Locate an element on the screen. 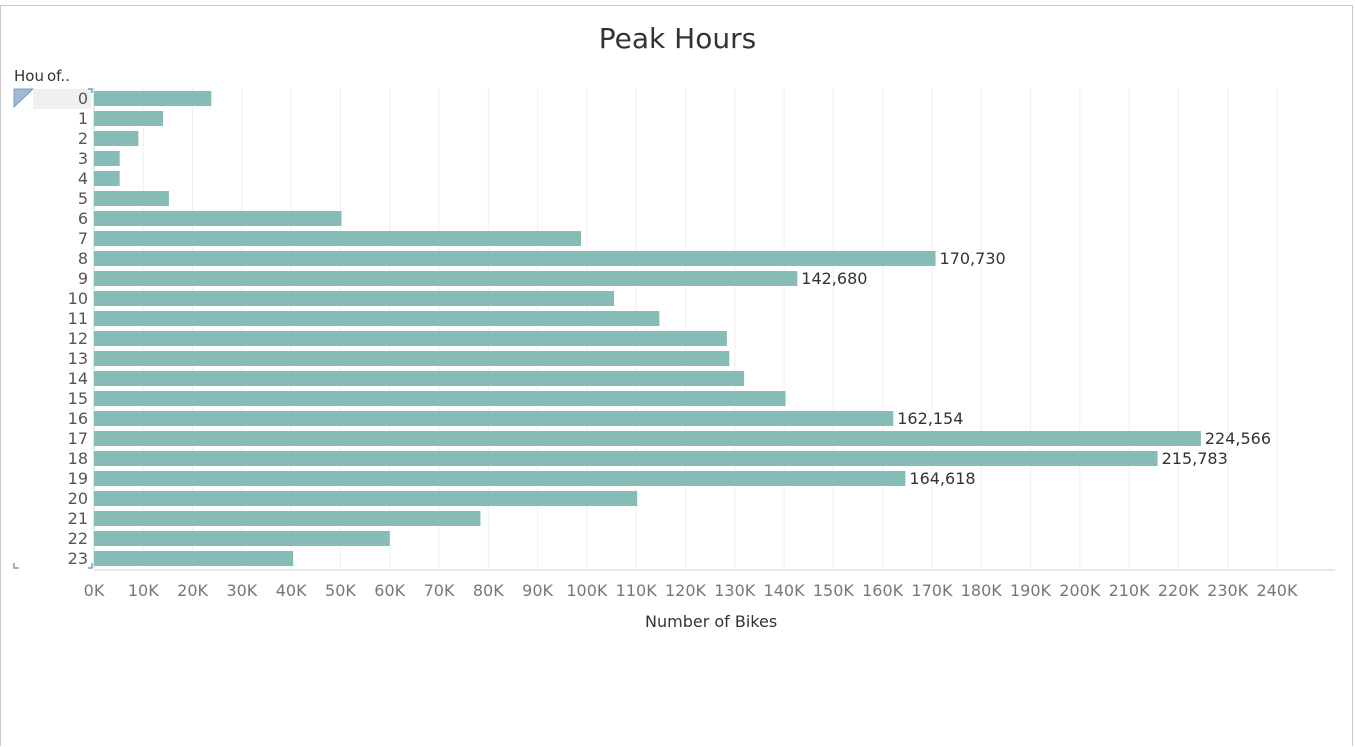  y-tick-label: 7 is located at coordinates (83, 238).